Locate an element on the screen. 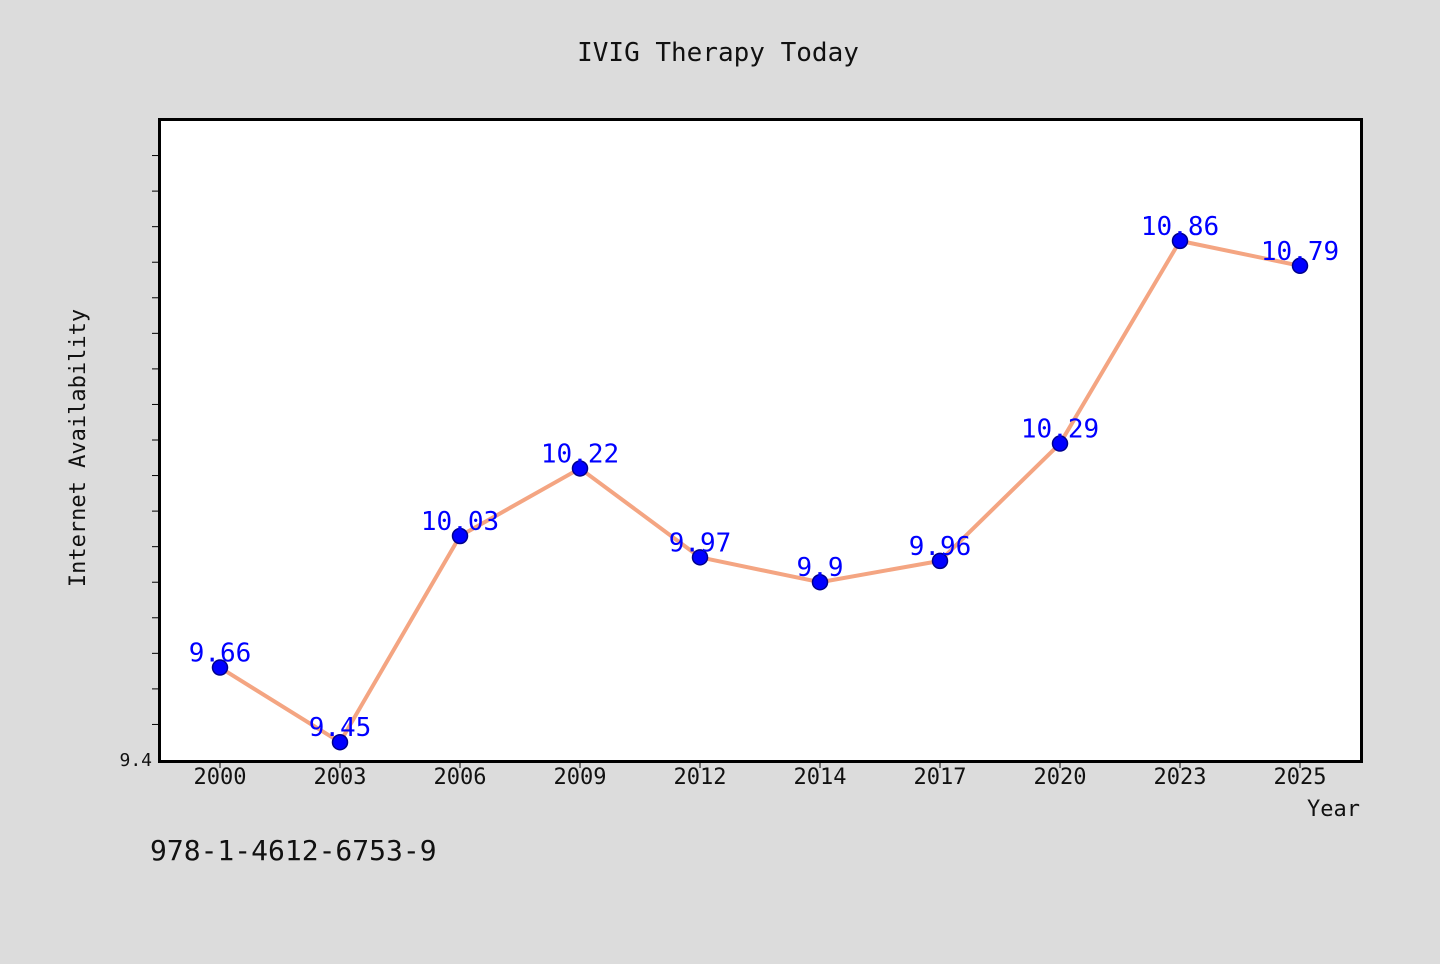 Image resolution: width=1440 pixels, height=964 pixels. y-axis-label: Internet Availability is located at coordinates (78, 448).